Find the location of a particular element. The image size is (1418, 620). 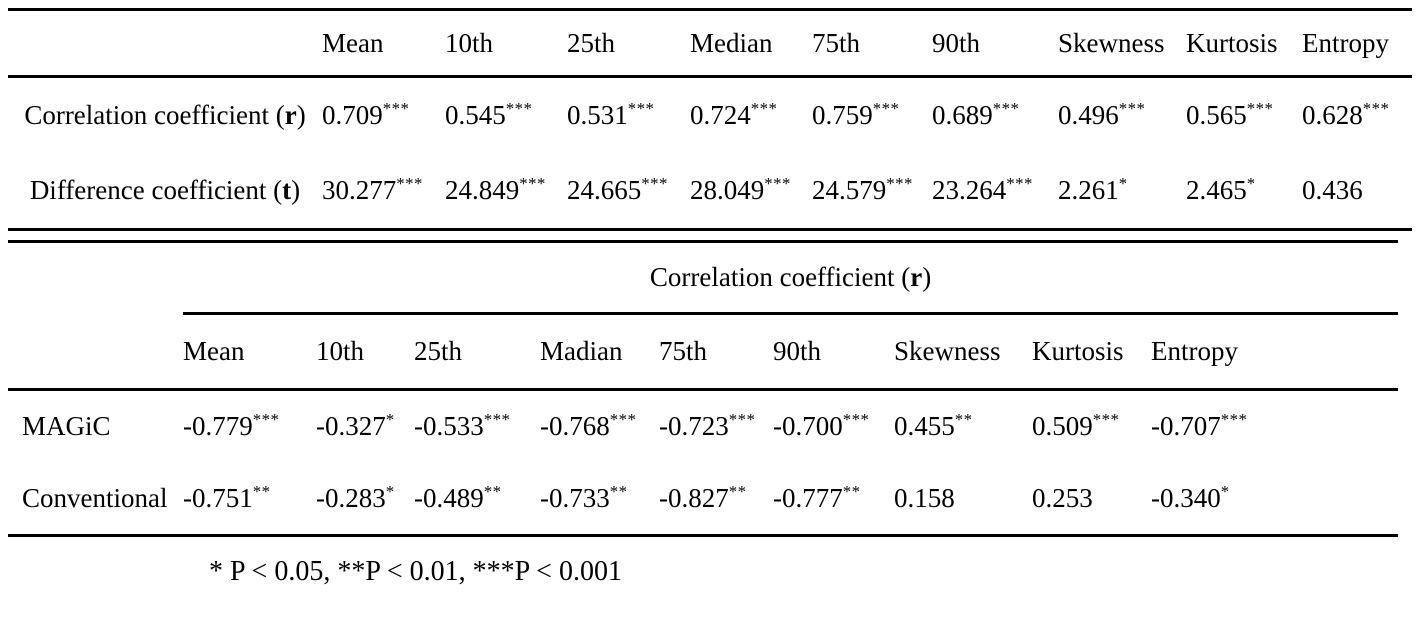

value-cell: 0.759*** is located at coordinates (856, 115).